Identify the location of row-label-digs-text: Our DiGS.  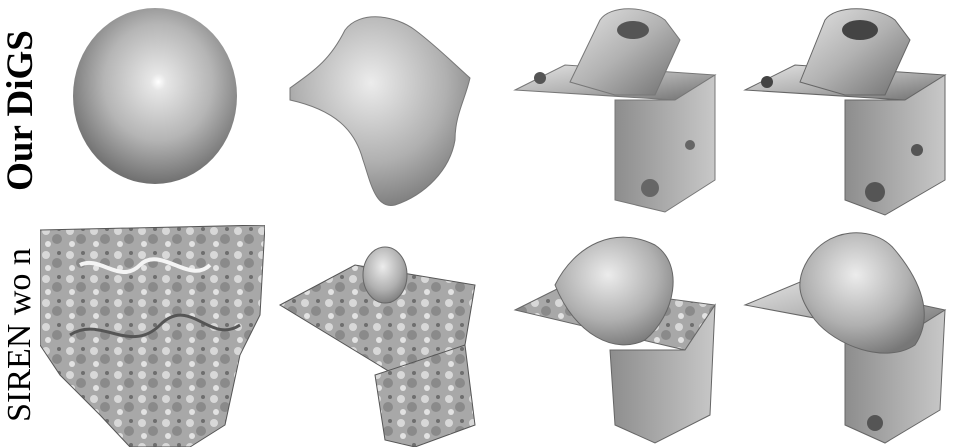
(20, 110).